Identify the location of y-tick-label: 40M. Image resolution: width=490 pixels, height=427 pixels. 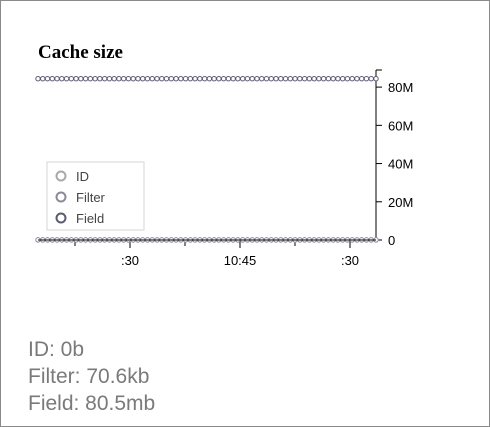
(400, 164).